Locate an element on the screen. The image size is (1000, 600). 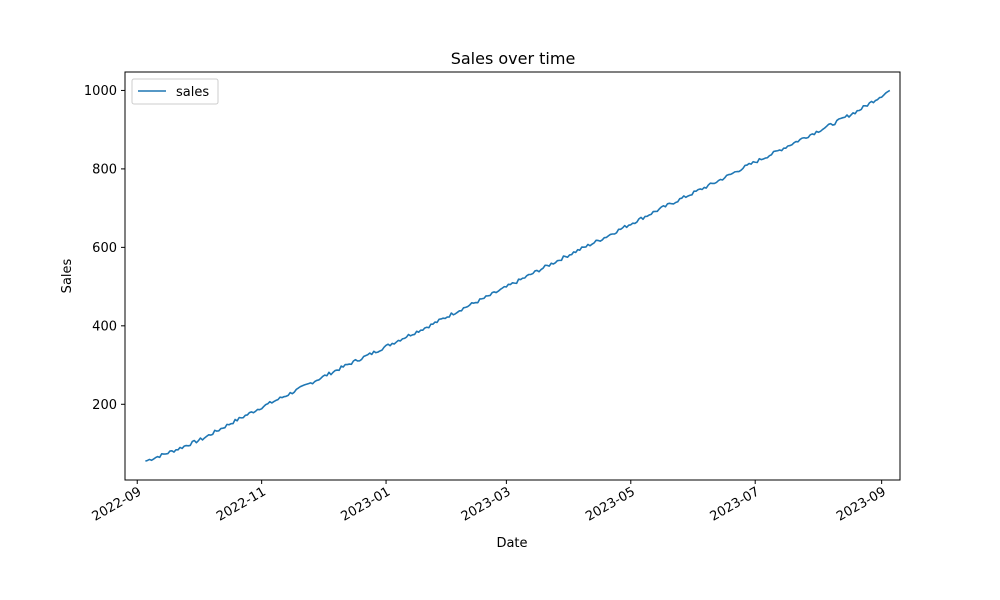
y-tick-label: 600 is located at coordinates (104, 248).